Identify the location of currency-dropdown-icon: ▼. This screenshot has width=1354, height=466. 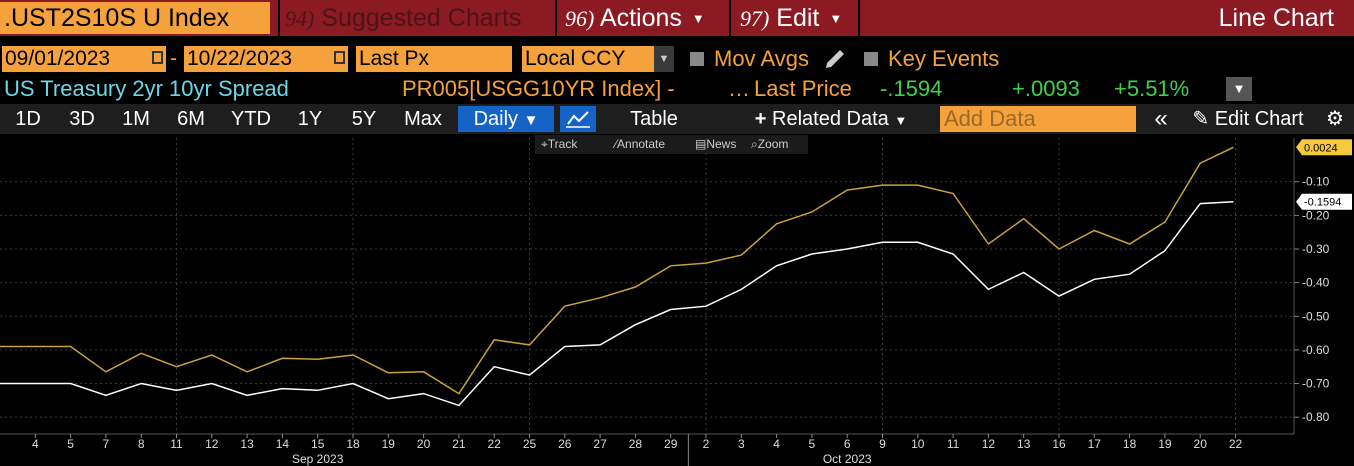
(664, 59).